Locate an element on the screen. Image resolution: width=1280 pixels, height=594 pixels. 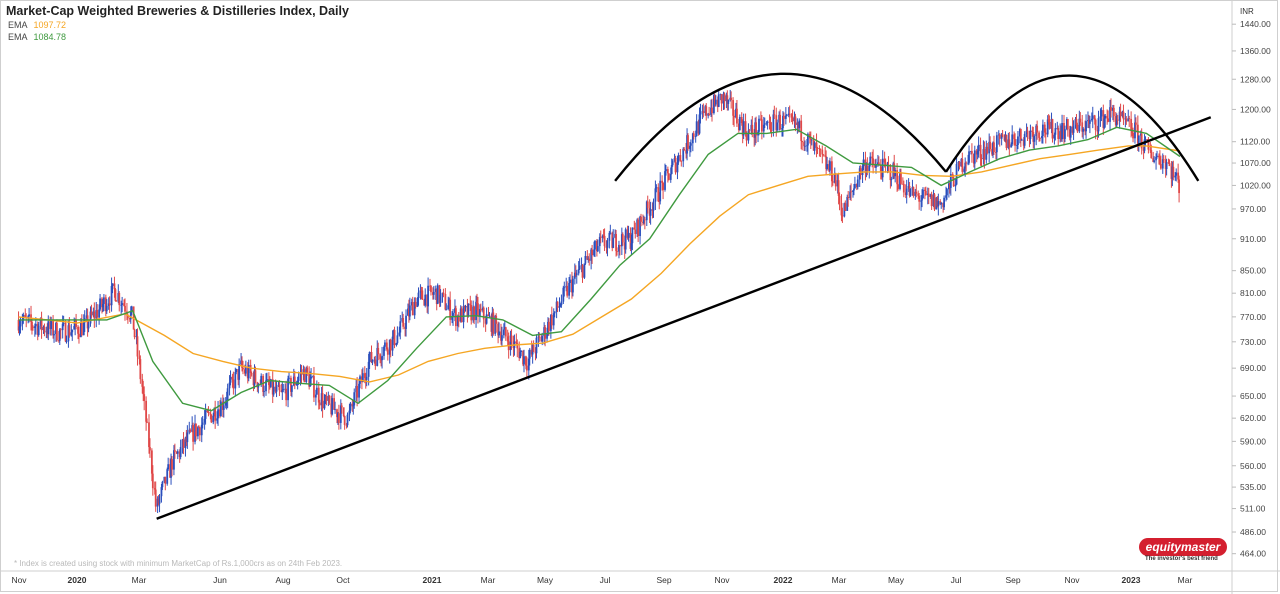
y-tick-label: 1120.00 is located at coordinates (1255, 142).